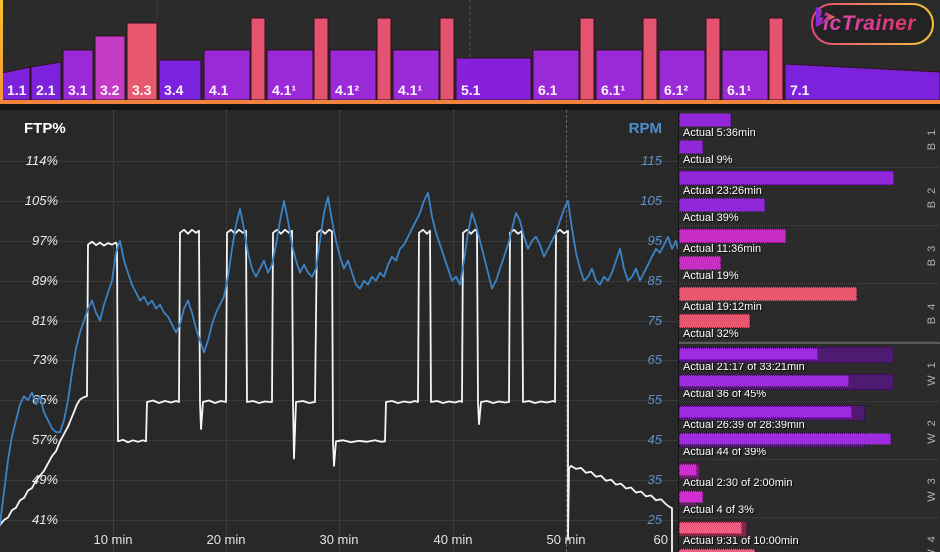  What do you see at coordinates (718, 510) in the screenshot?
I see `result-row-label: Actual 4 of 3%` at bounding box center [718, 510].